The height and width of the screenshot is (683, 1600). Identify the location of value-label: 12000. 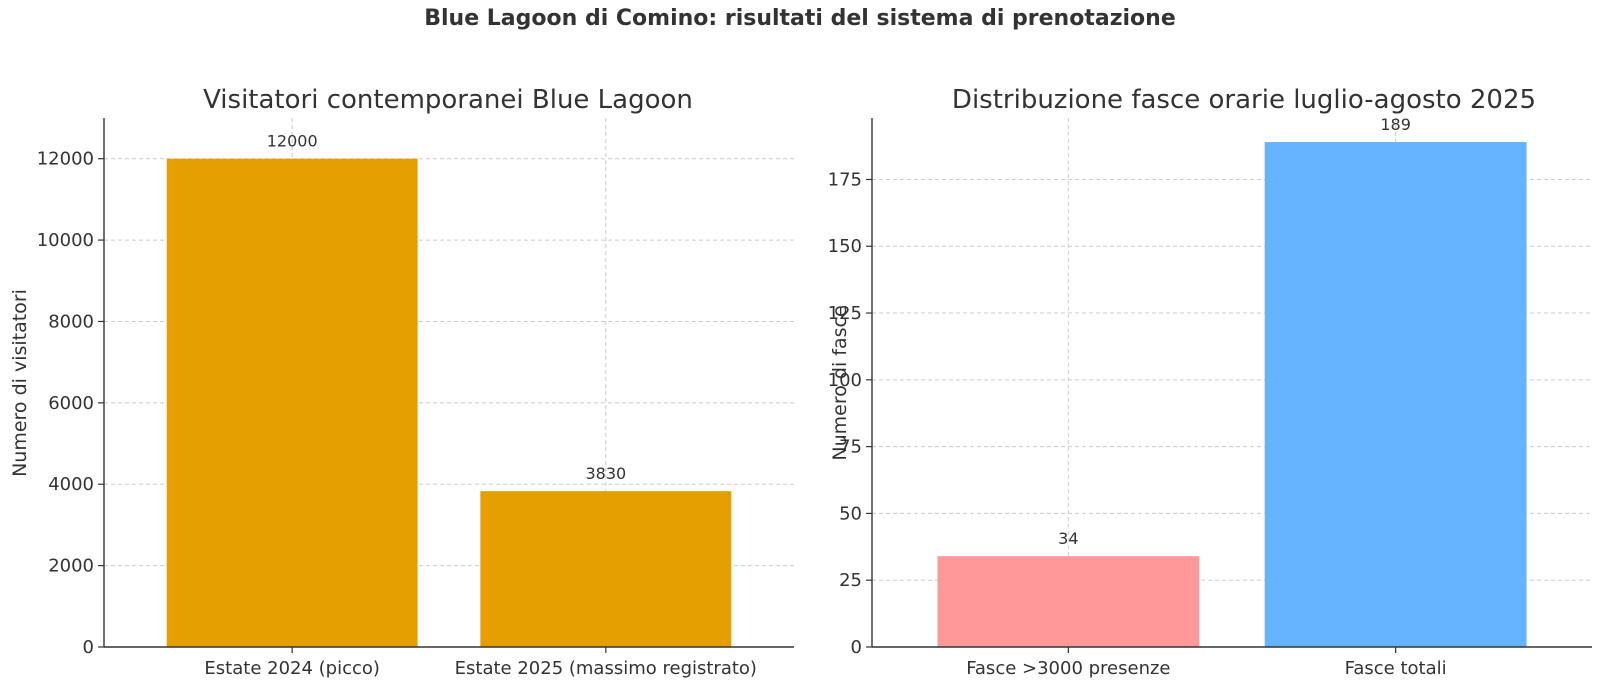
(292, 141).